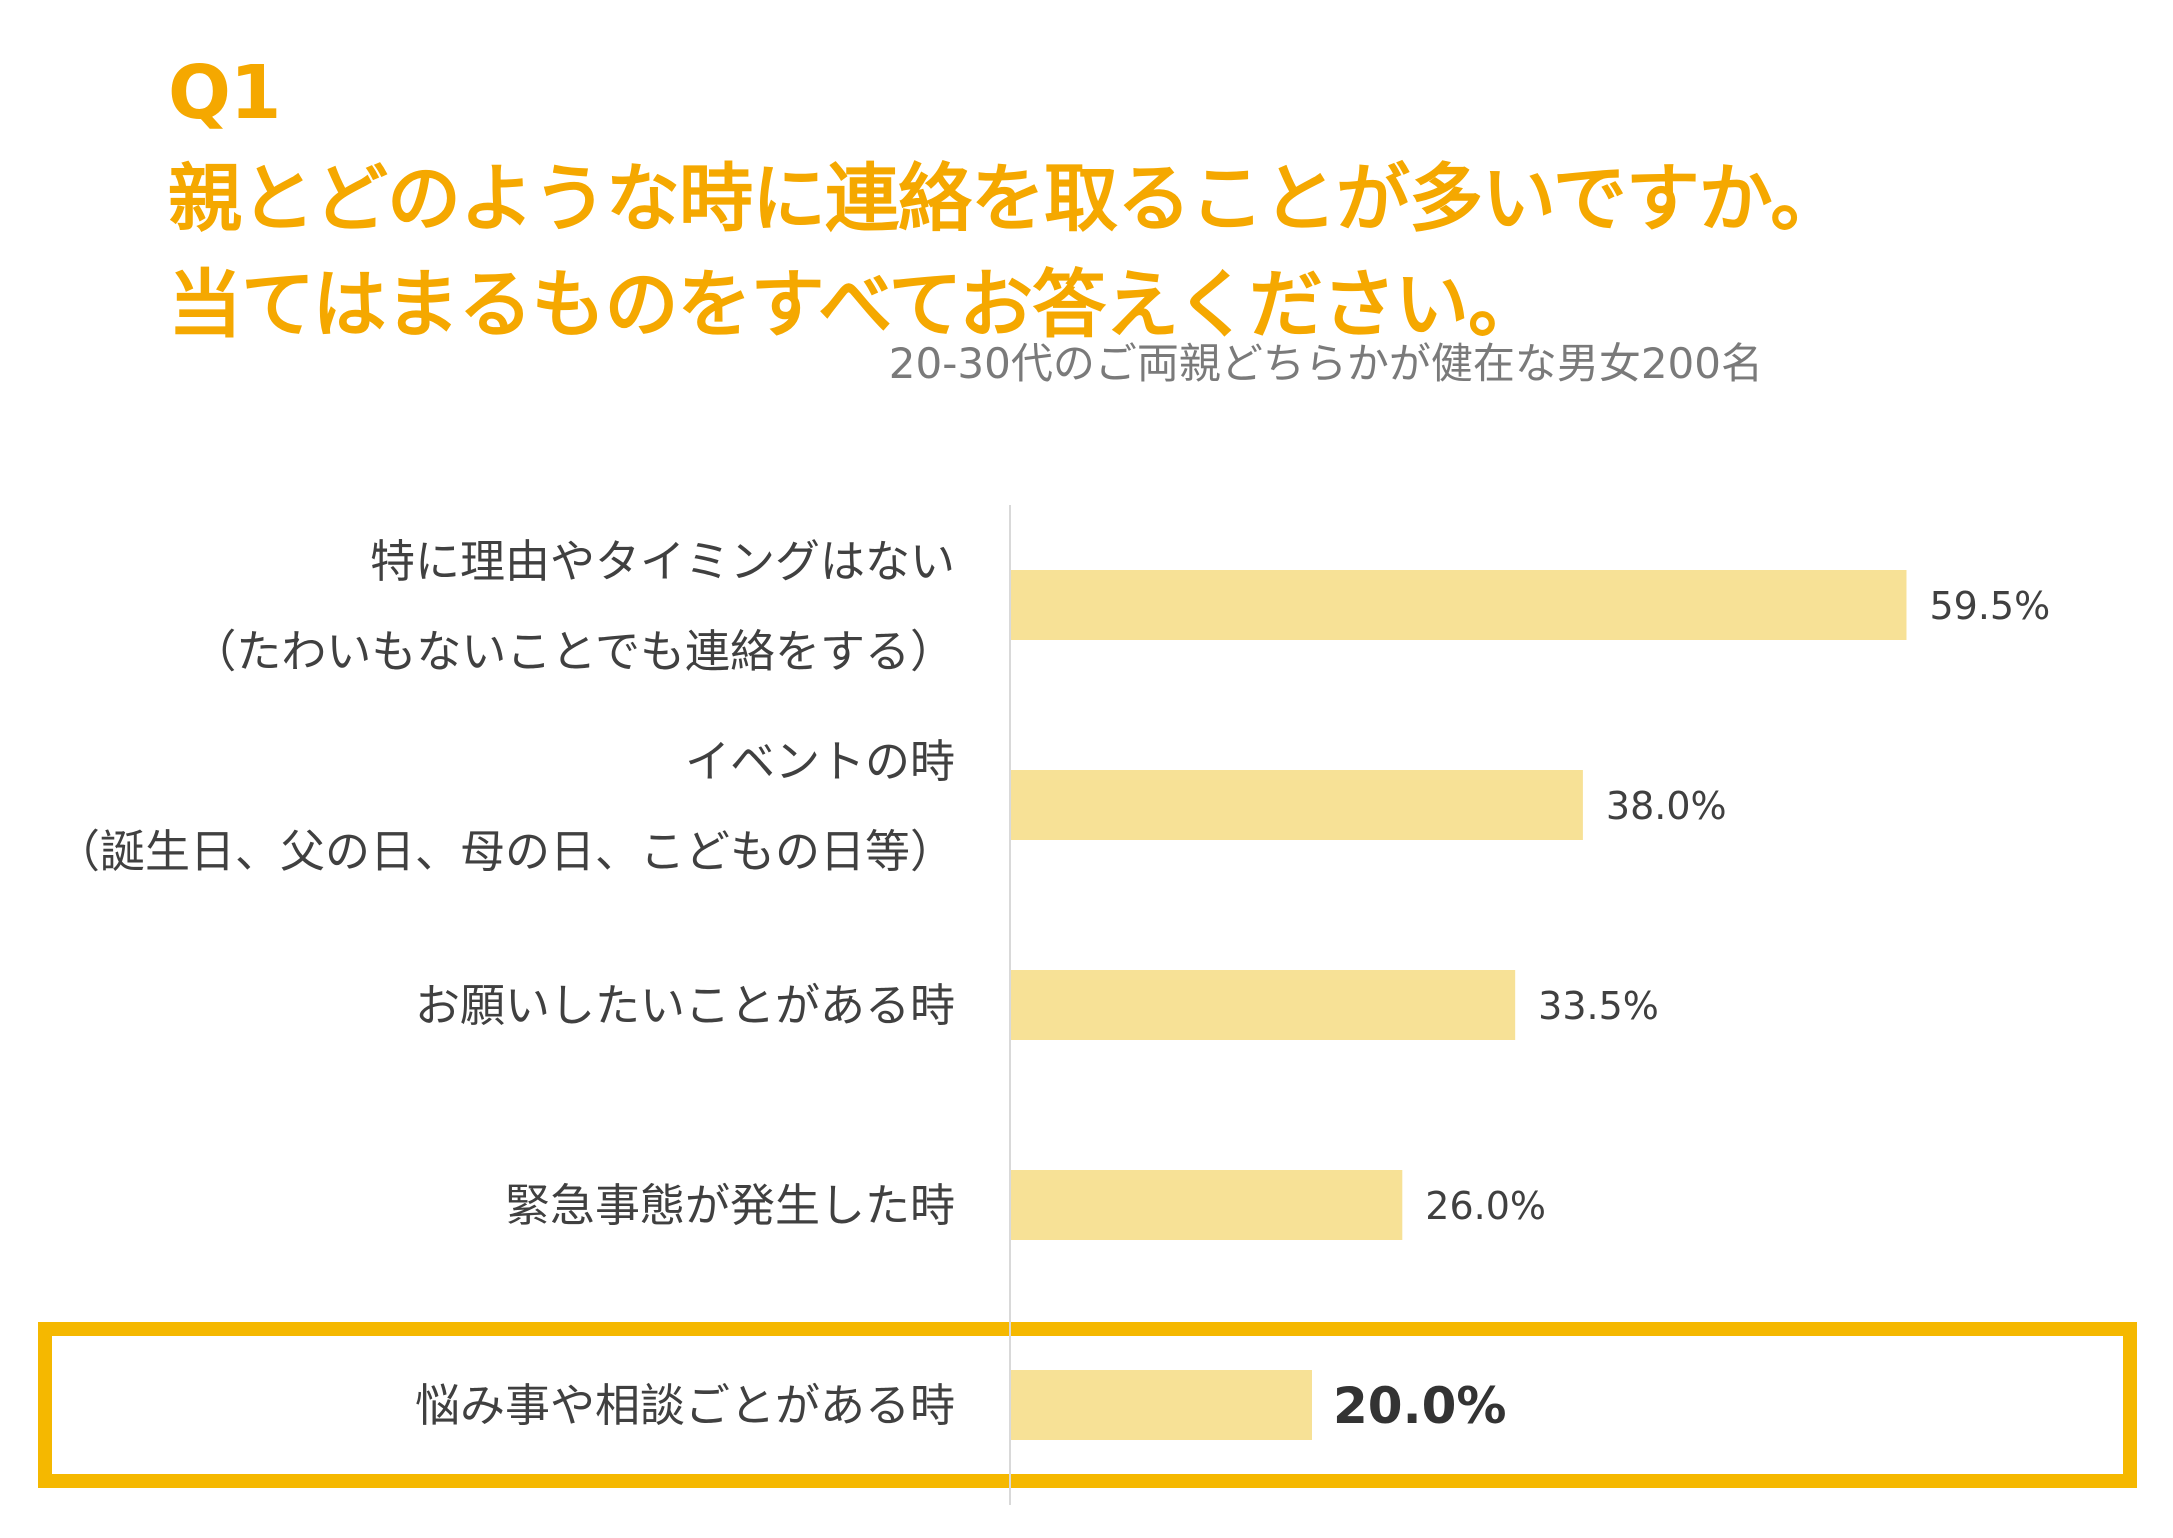  I want to click on respondent-note: 20-30代のご両親どちらかが健在な男女200名, so click(1325, 363).